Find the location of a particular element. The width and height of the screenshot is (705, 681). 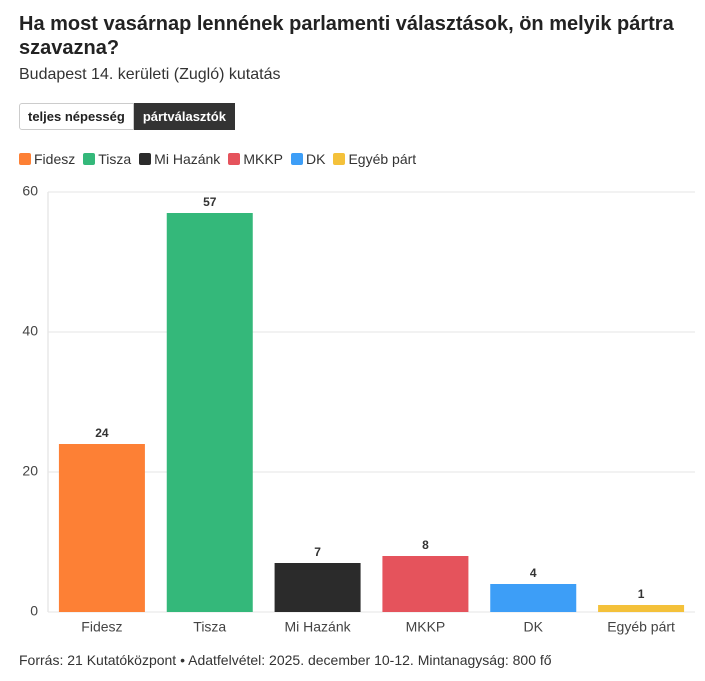

legend: Fidesz Tisza Mi Hazánk MKKP DK Egyéb párt is located at coordinates (217, 159).